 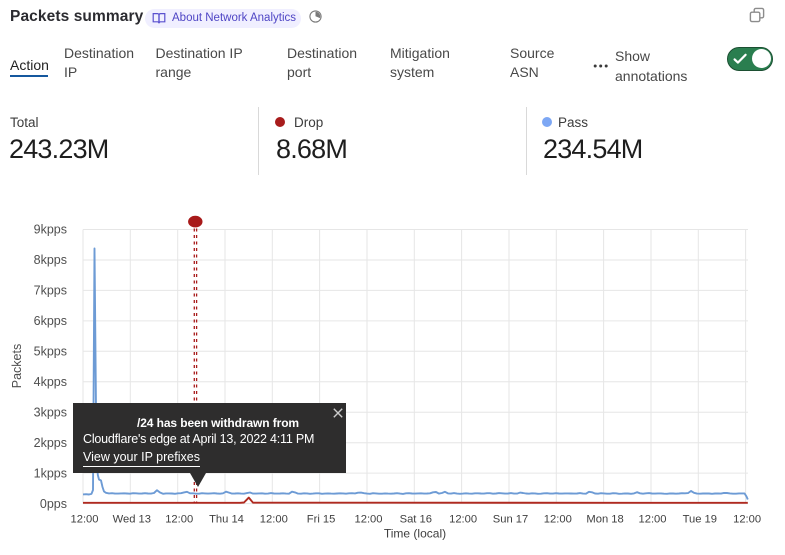 I want to click on svg-text: 1kpps, so click(x=50, y=473).